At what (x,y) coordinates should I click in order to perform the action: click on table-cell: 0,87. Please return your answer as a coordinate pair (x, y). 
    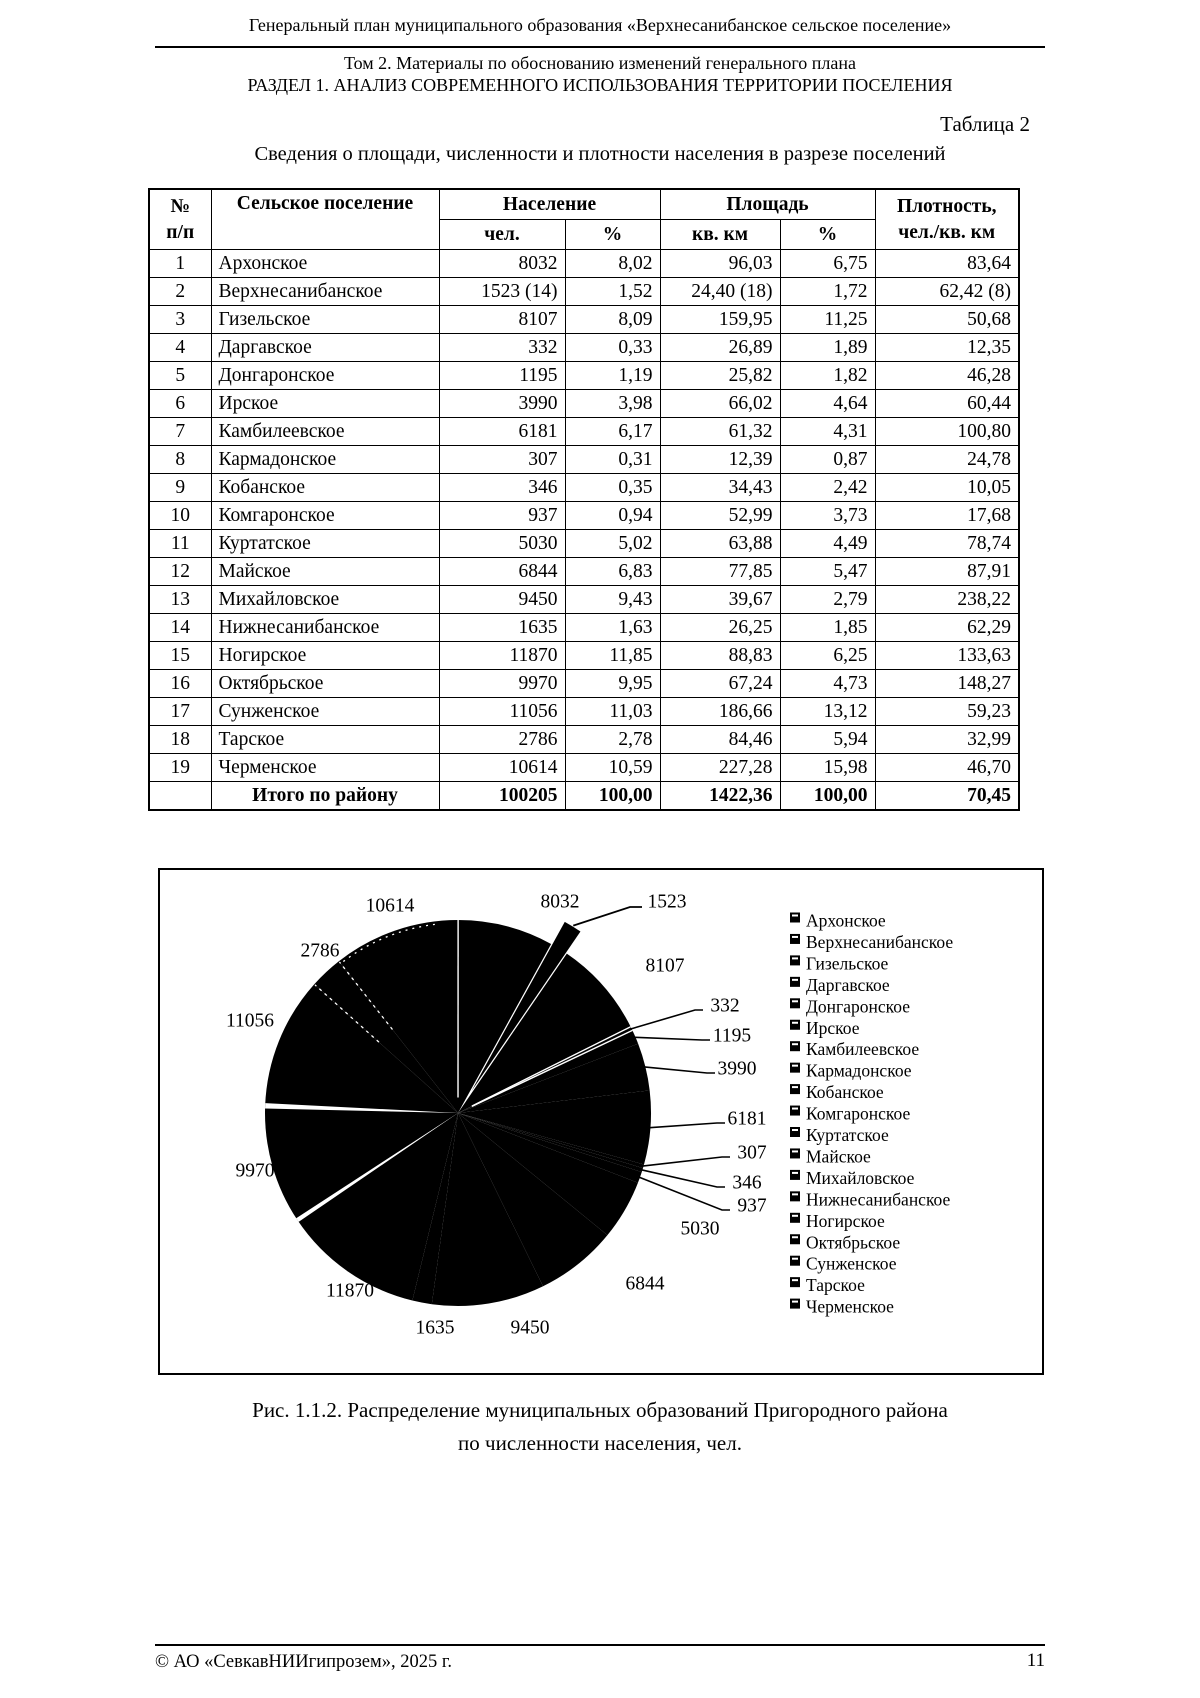
    Looking at the image, I should click on (827, 459).